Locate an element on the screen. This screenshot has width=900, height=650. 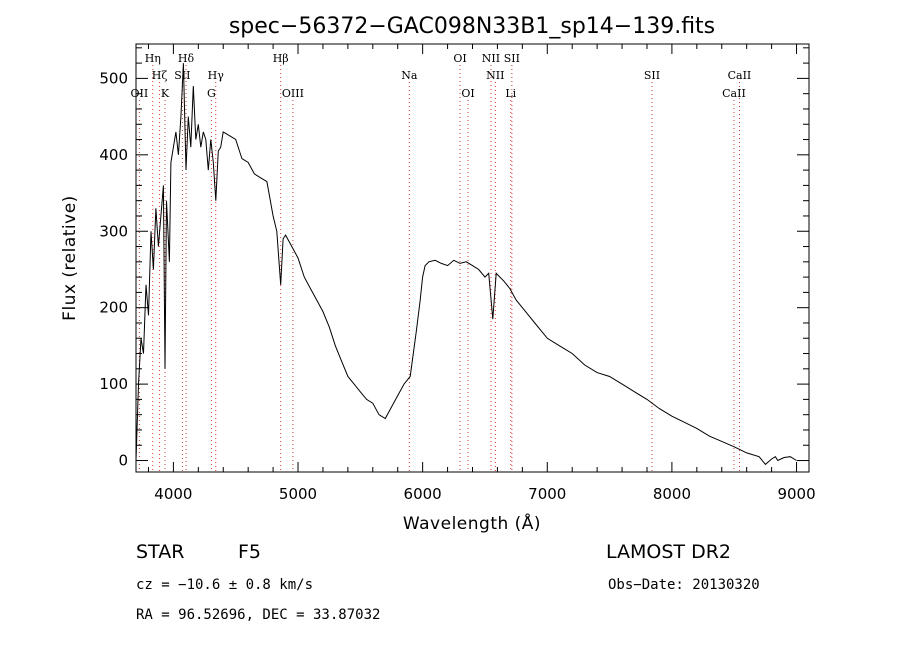
x-axis-label: Wavelength (Å) is located at coordinates (472, 523).